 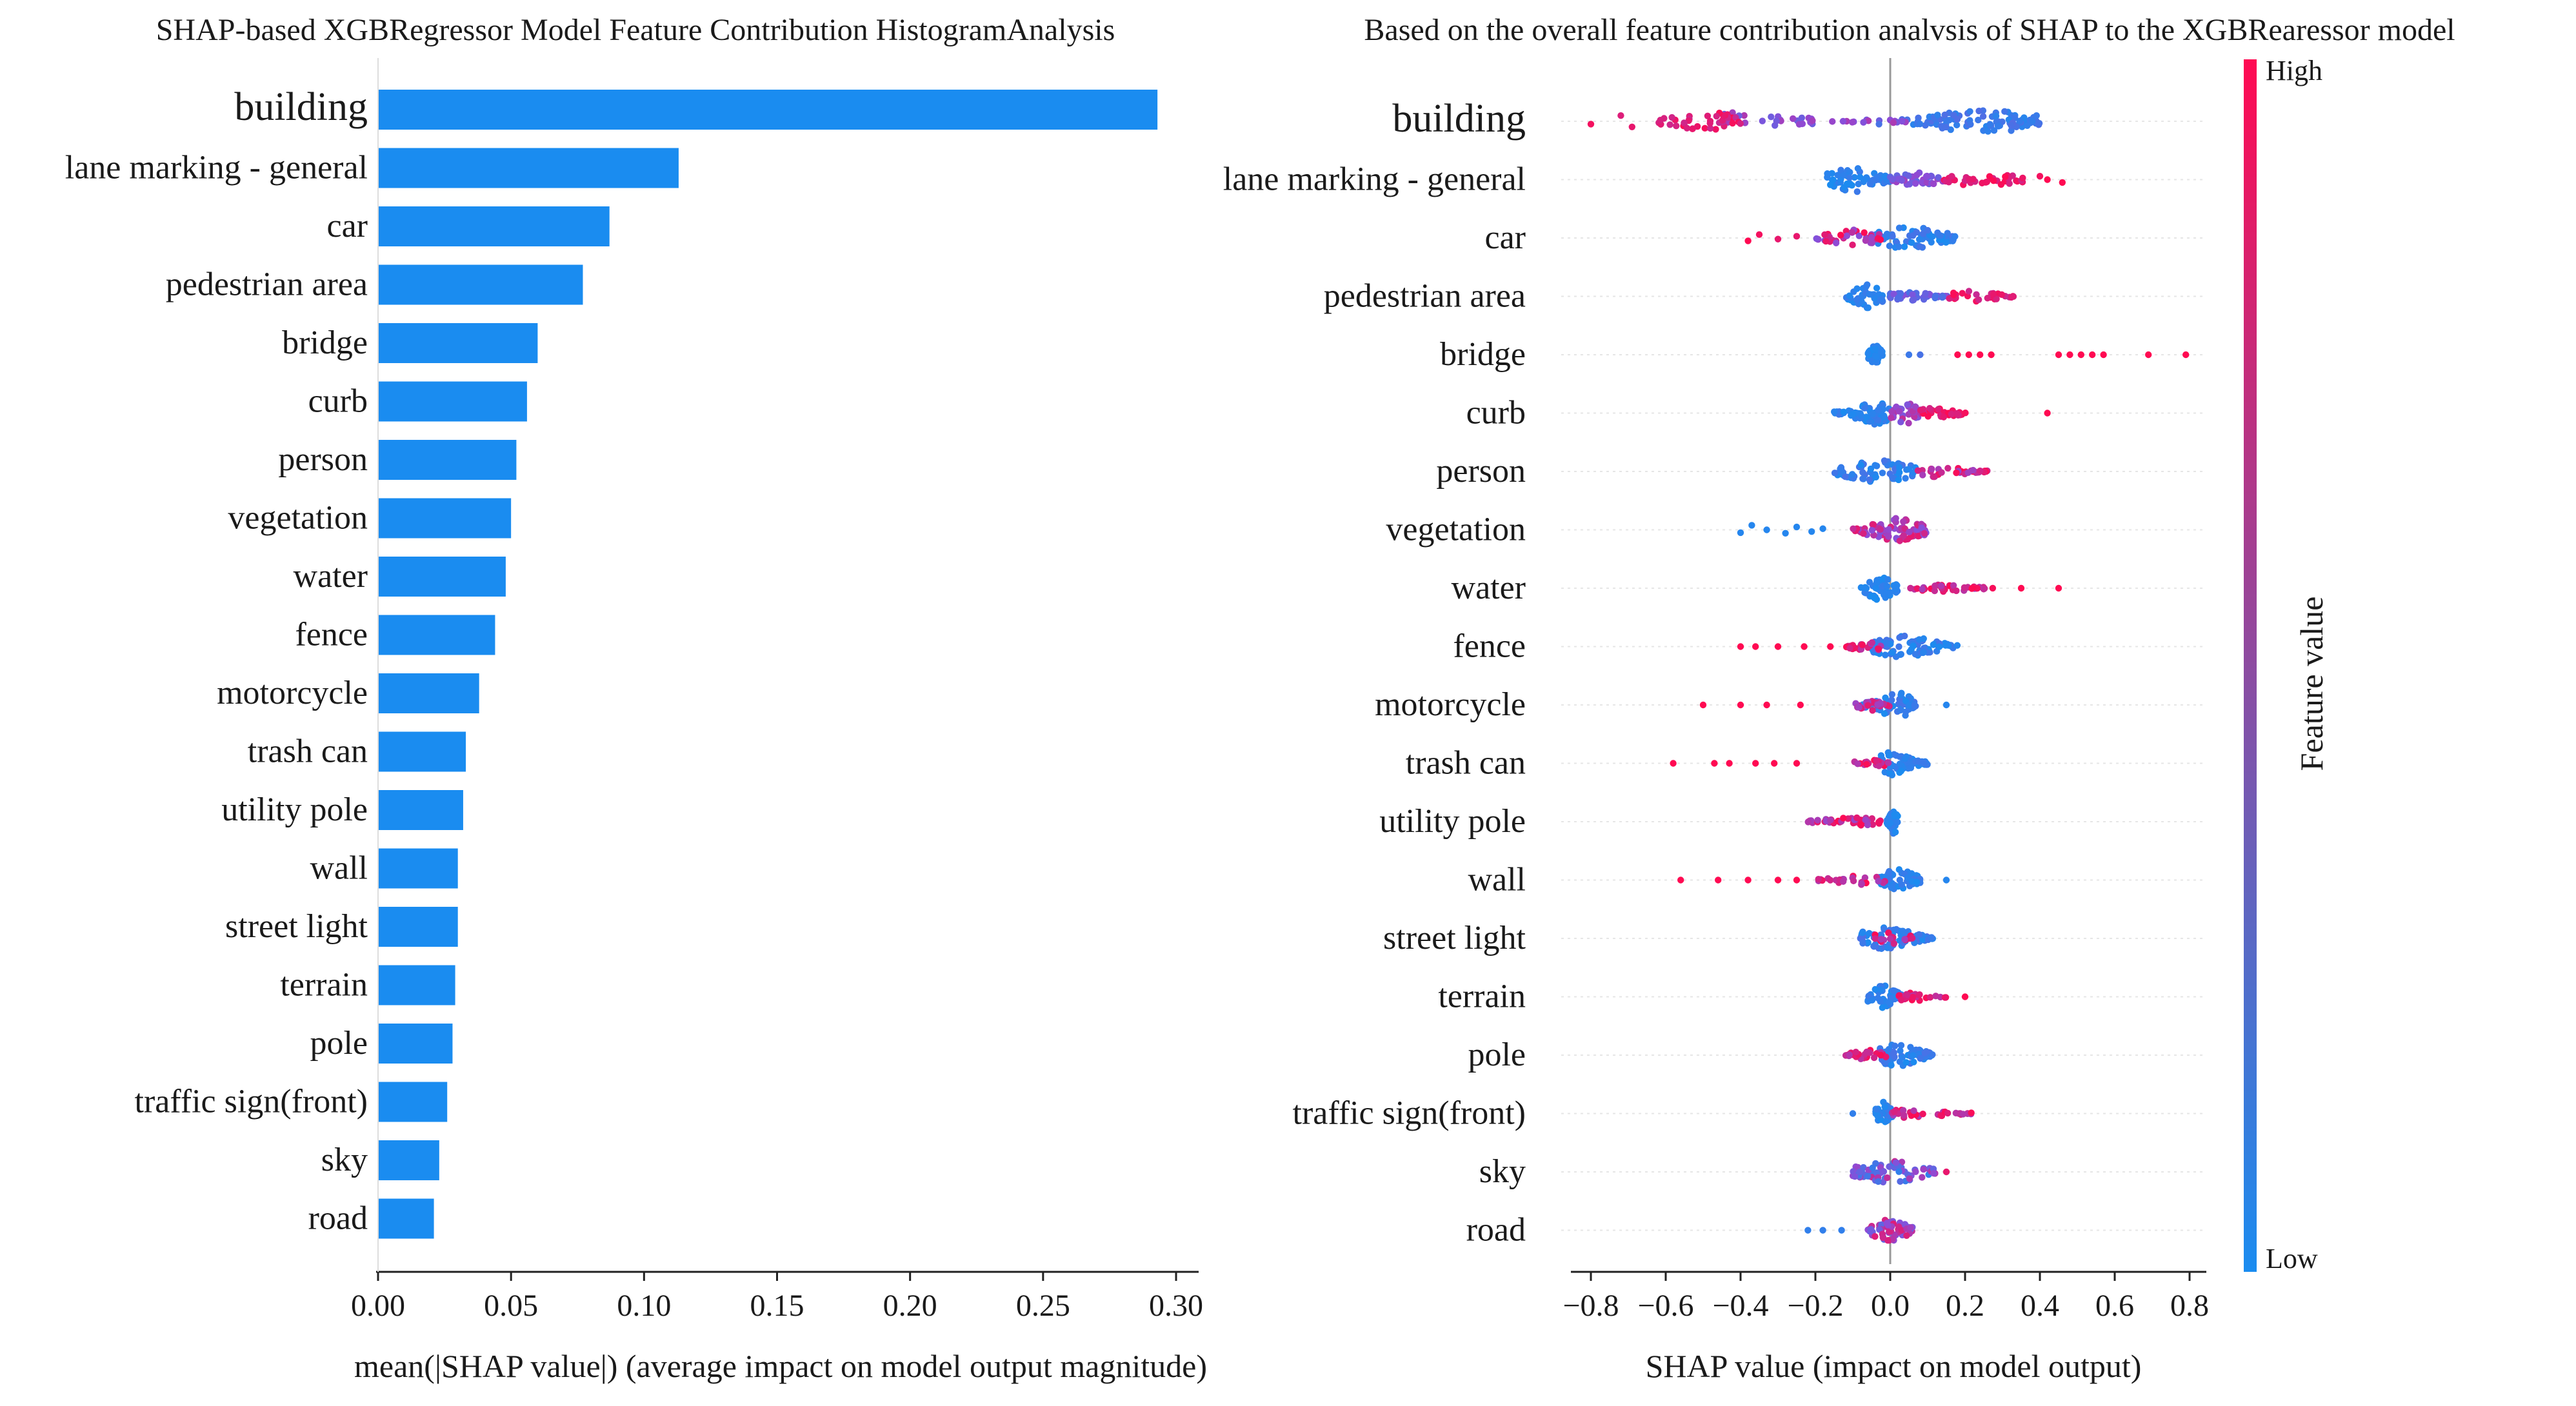 I want to click on bar-traffic-sign-front, so click(x=413, y=1102).